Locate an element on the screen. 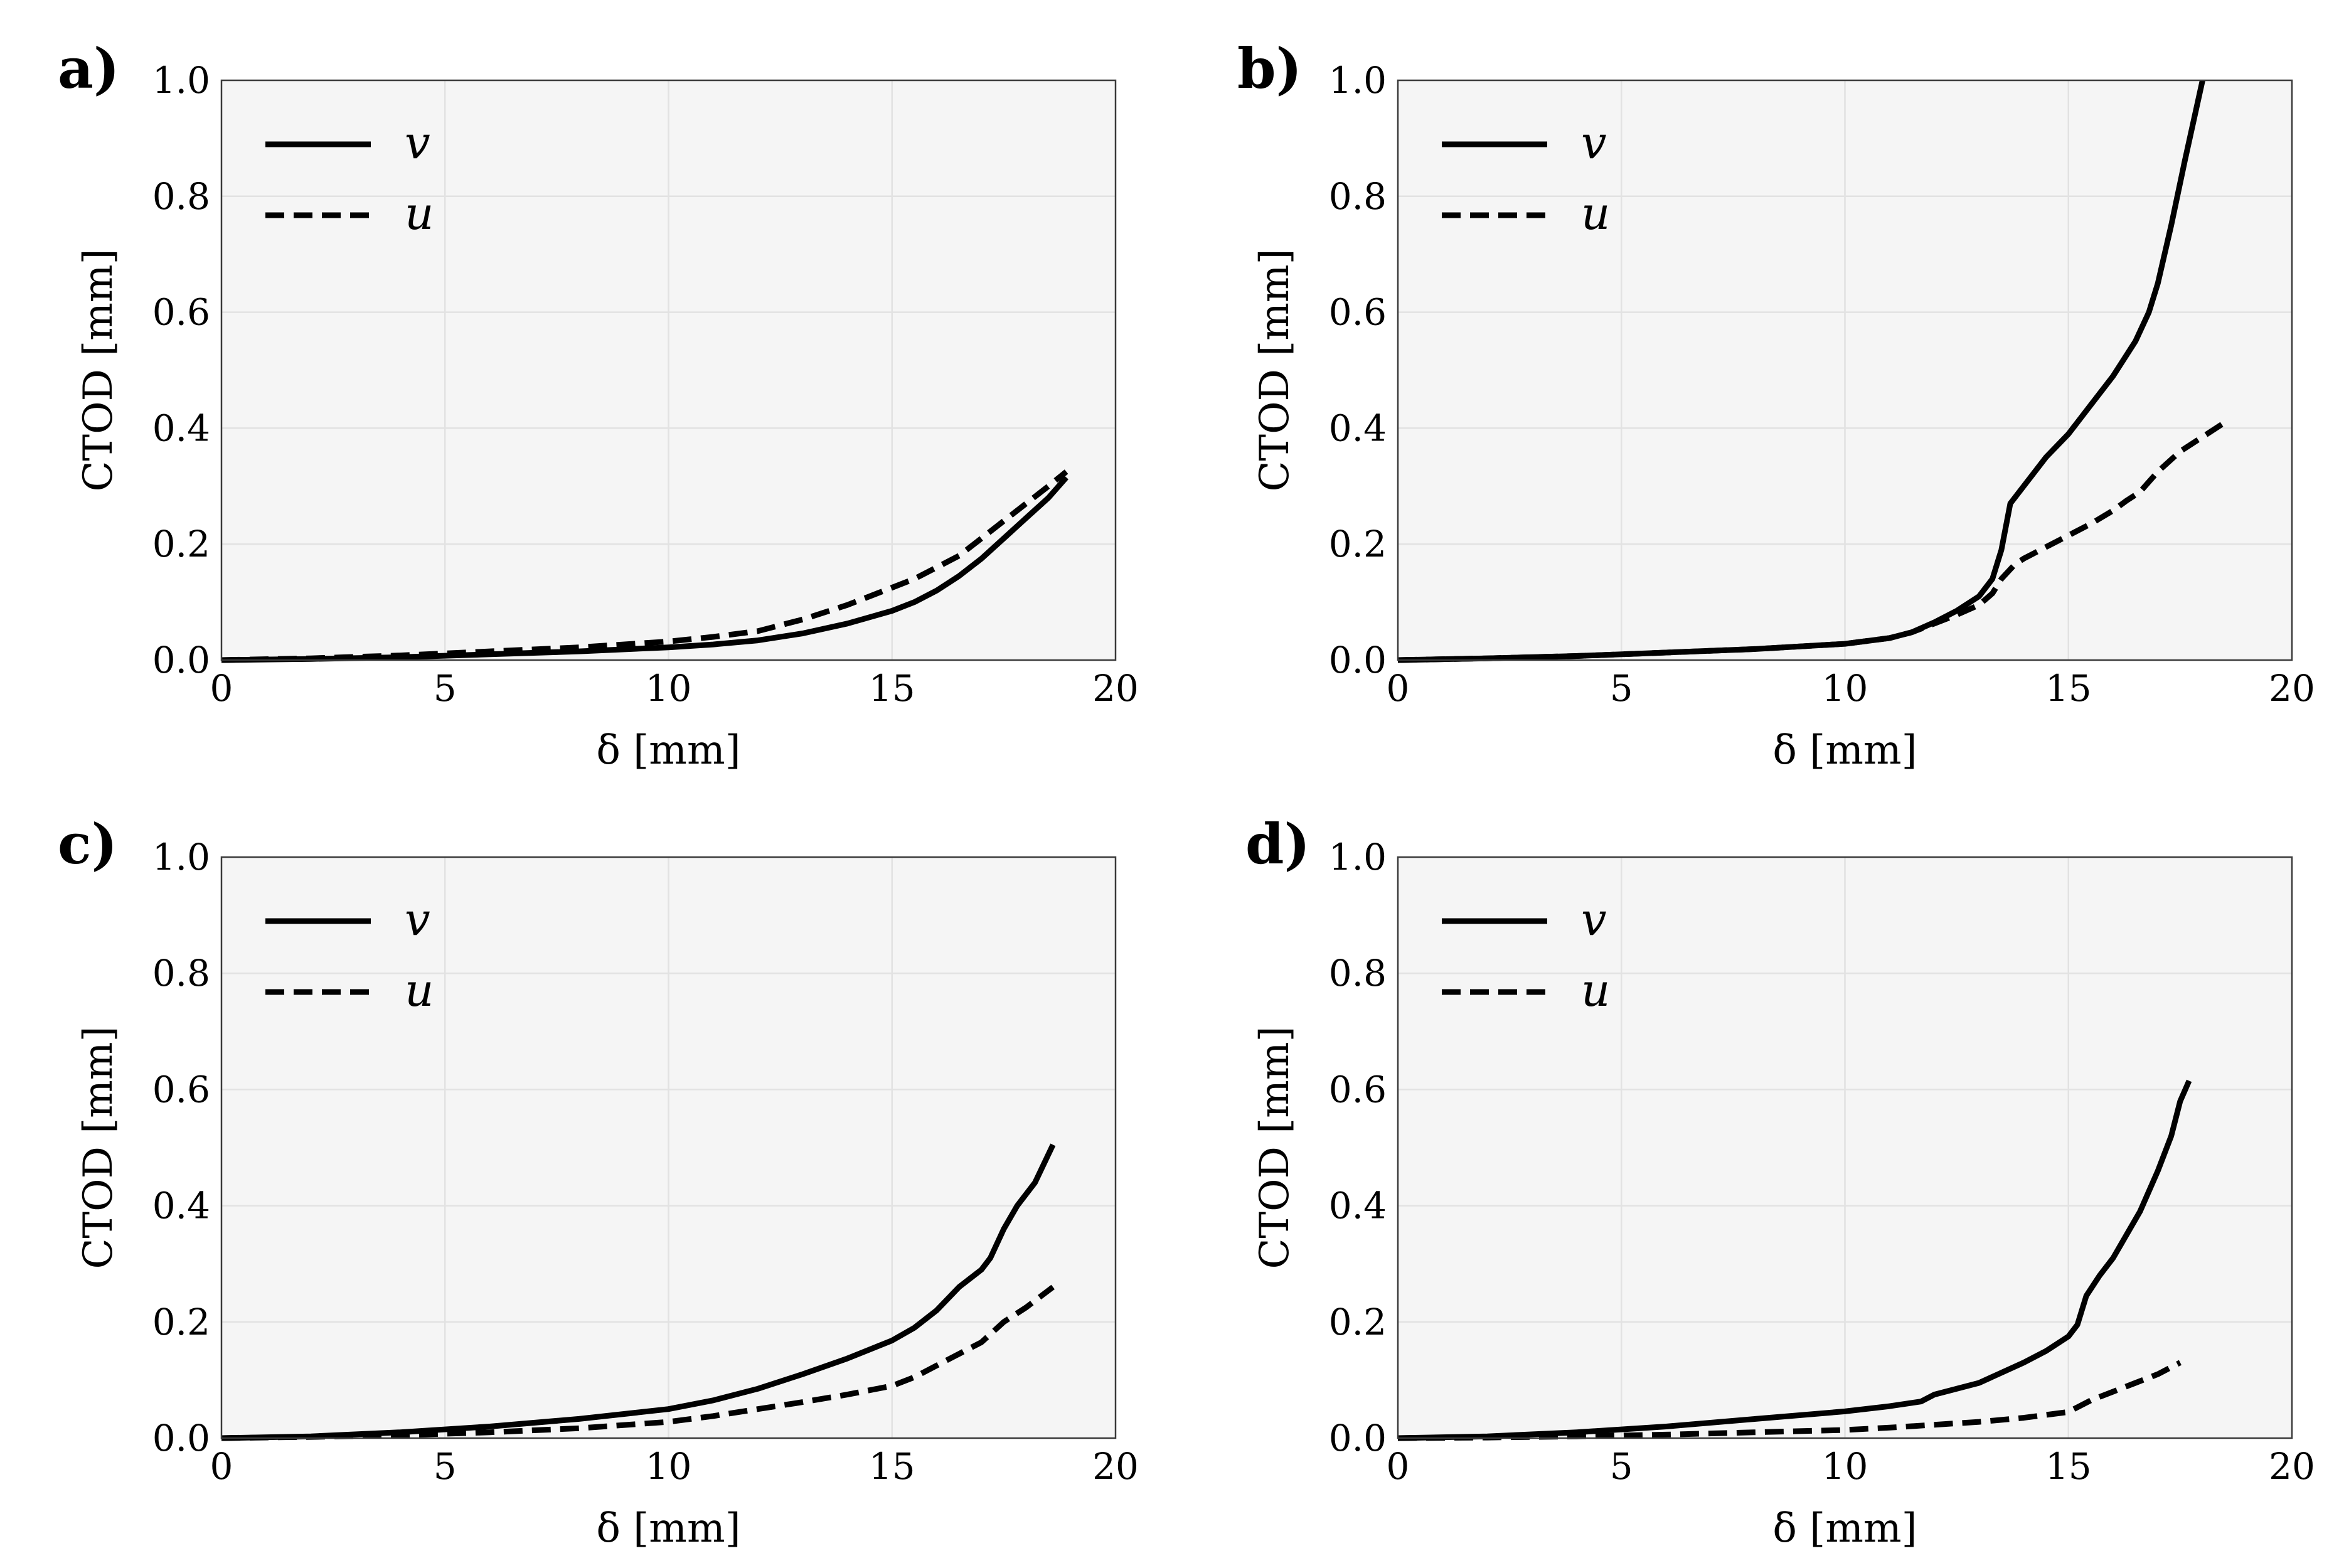 The height and width of the screenshot is (1568, 2339). panel-label: c) is located at coordinates (87, 844).